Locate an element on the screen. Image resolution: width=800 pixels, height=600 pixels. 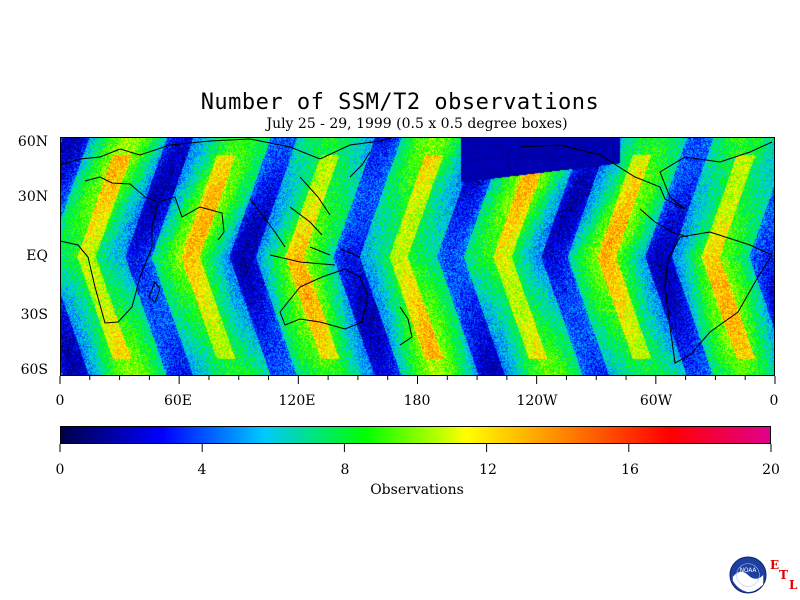
coastline-arabia-india is located at coordinates (191, 218).